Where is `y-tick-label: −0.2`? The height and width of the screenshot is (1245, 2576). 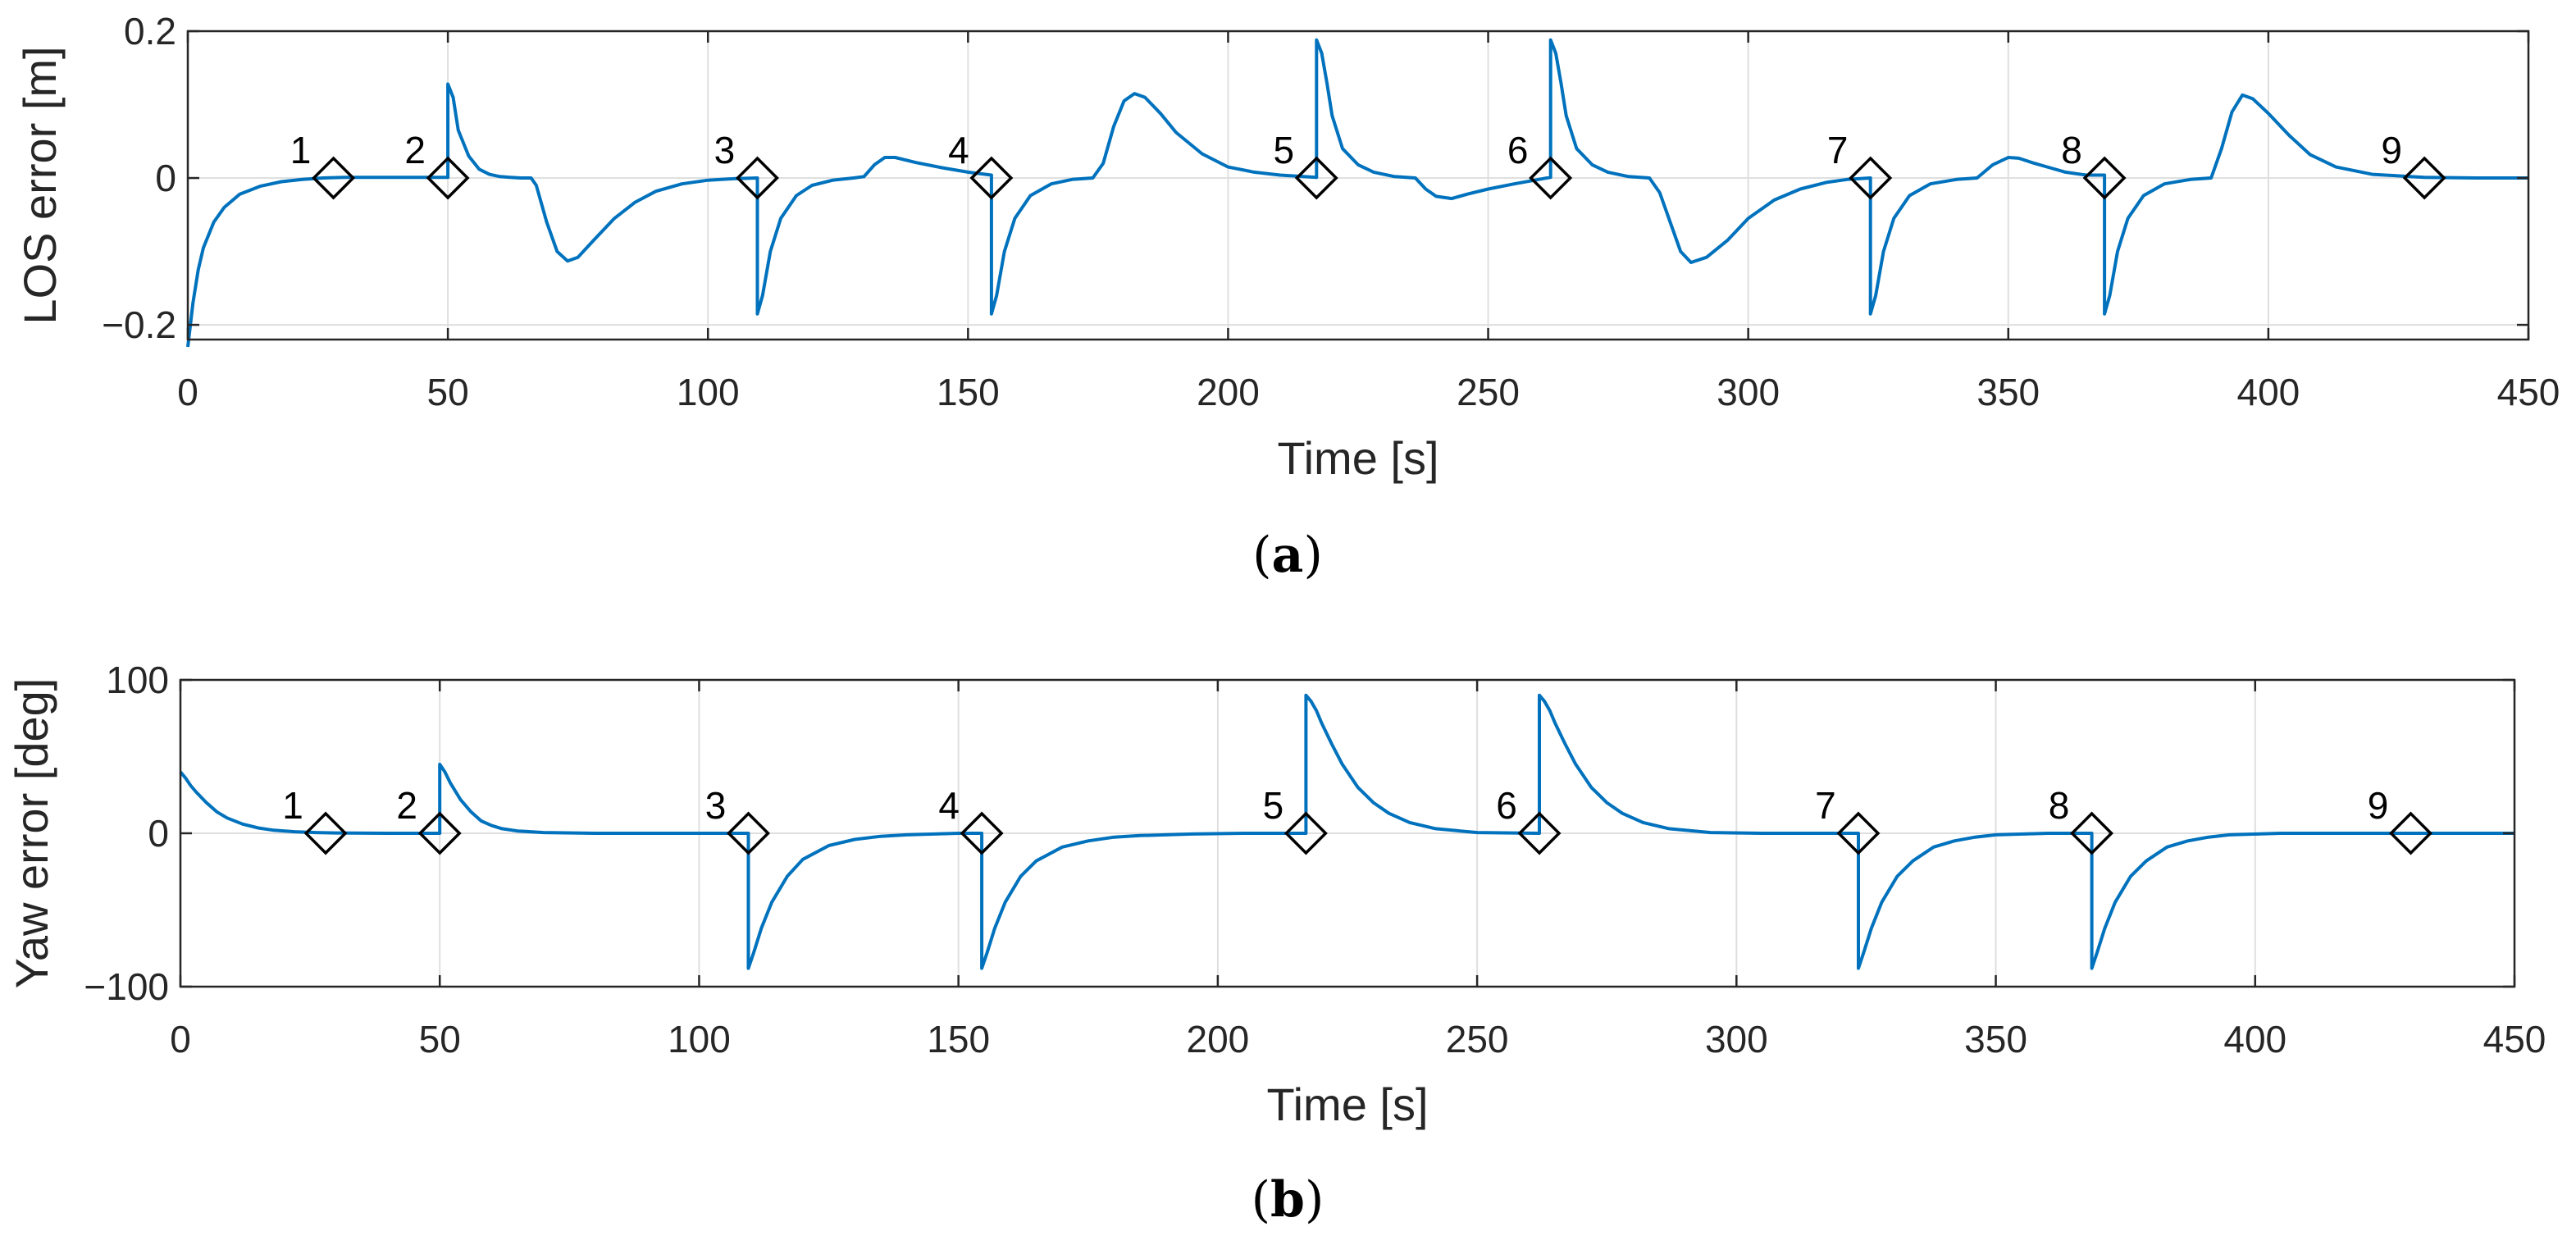 y-tick-label: −0.2 is located at coordinates (139, 325).